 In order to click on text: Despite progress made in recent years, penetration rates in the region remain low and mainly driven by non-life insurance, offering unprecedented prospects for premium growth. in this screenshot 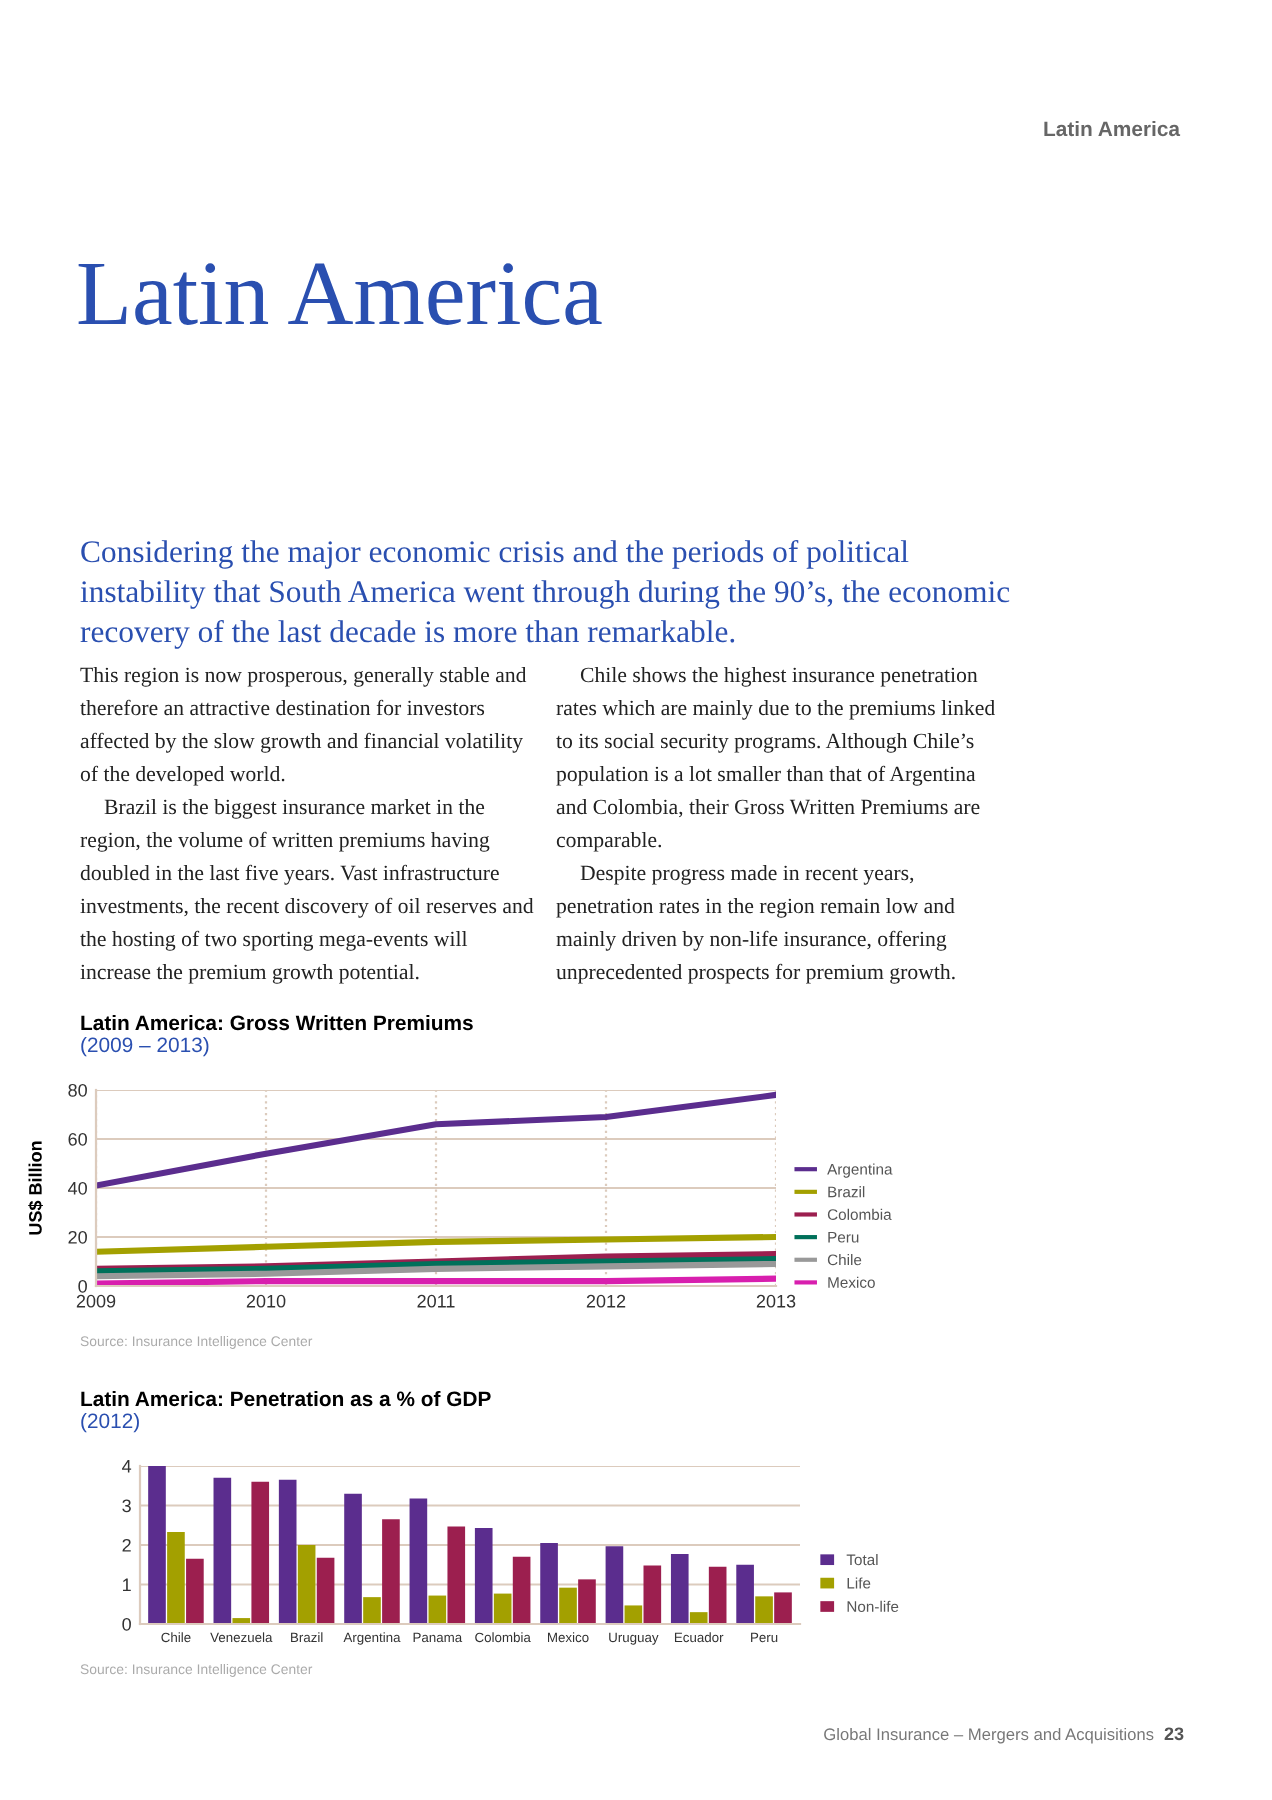, I will do `click(755, 924)`.